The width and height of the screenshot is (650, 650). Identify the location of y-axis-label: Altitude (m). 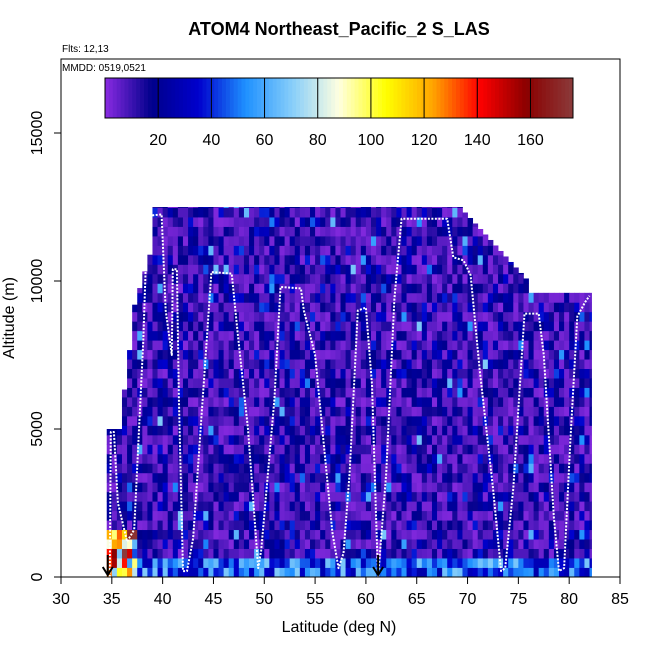
(9, 318).